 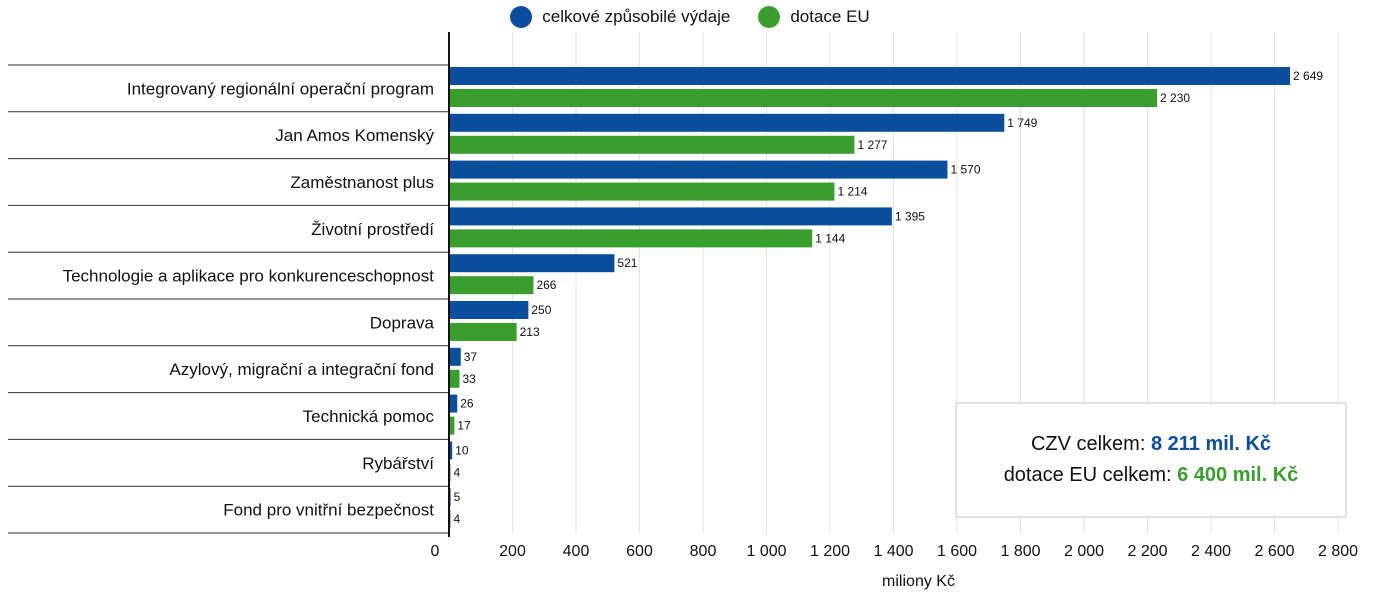 What do you see at coordinates (957, 551) in the screenshot?
I see `x-tick-label: 1 600` at bounding box center [957, 551].